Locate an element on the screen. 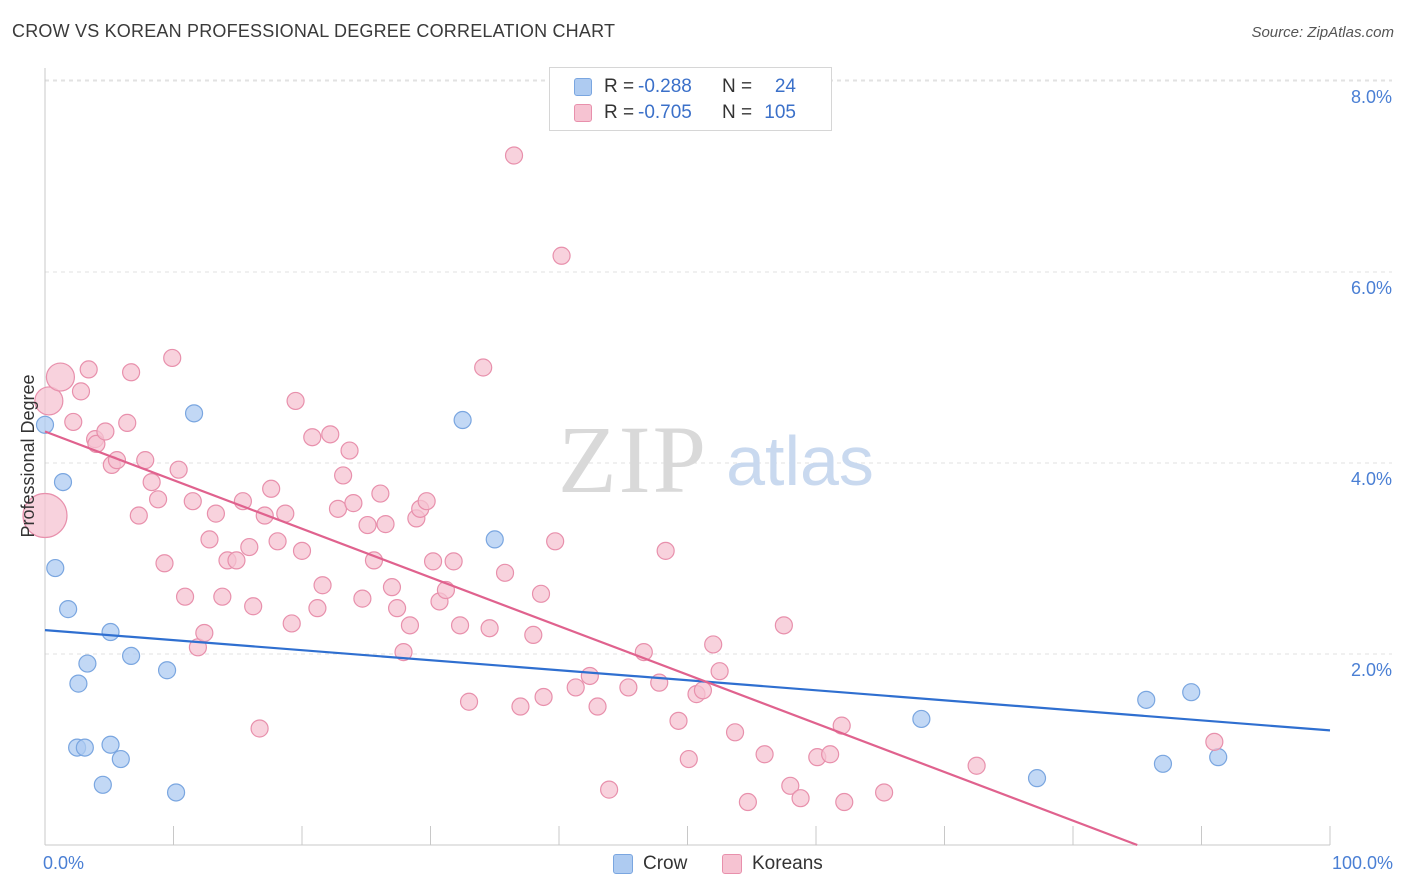  y-axis-label: Professional Degree is located at coordinates (28, 455).